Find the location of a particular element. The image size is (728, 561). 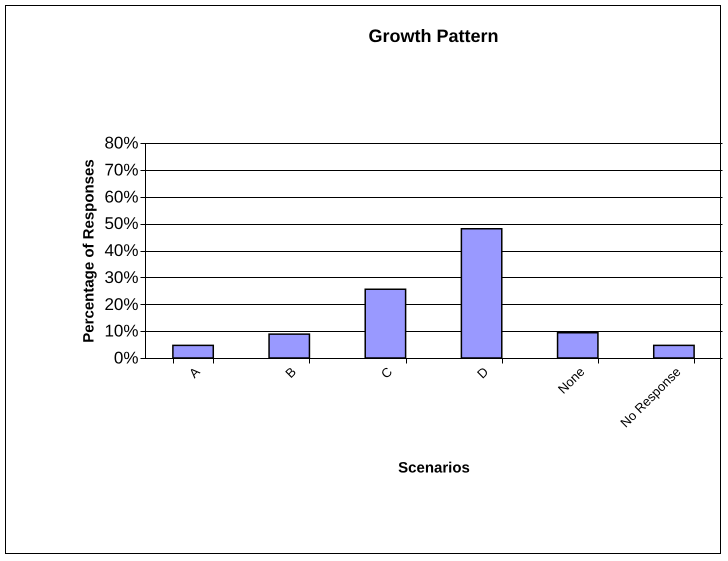

x-tick-label: B is located at coordinates (290, 372).